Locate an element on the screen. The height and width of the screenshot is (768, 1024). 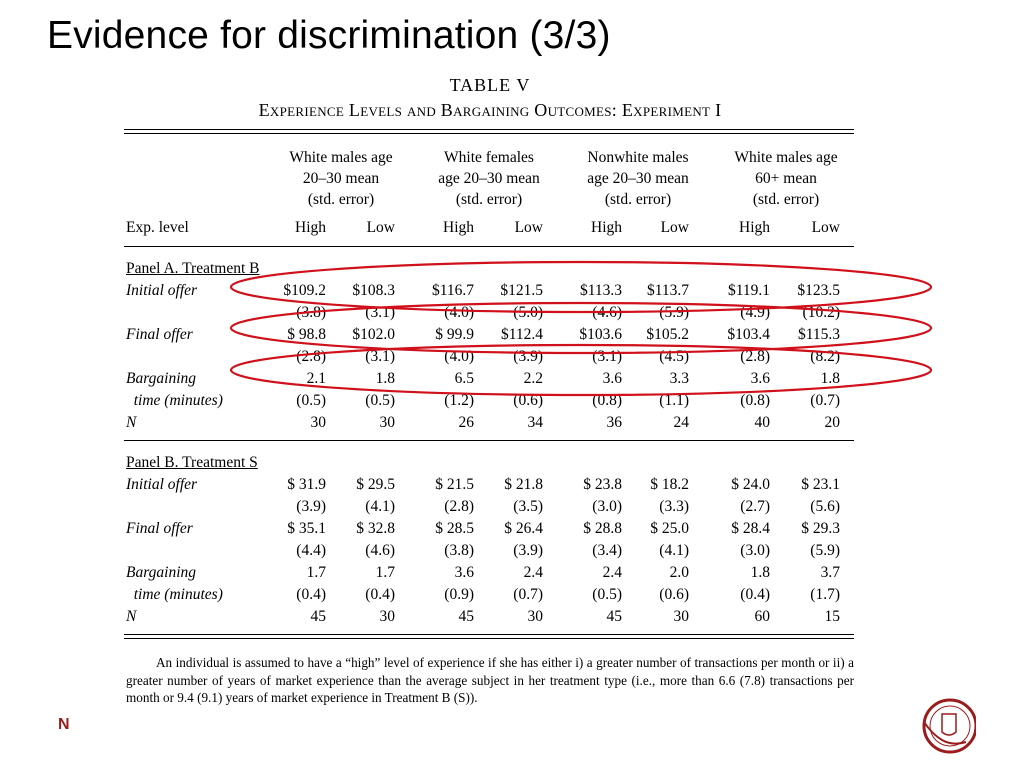
panel-b-heading: Panel B. Treatment S is located at coordinates (192, 462).